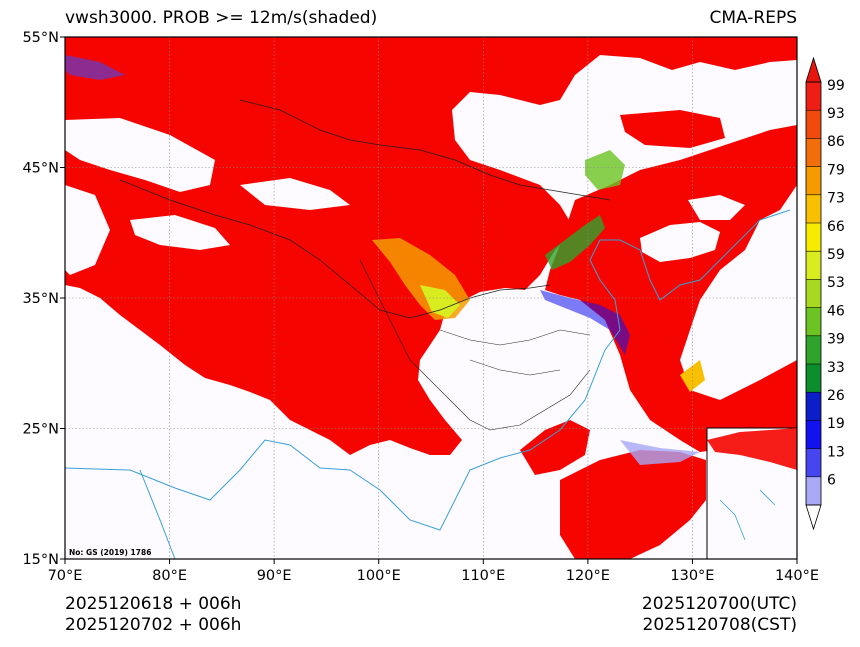 This screenshot has width=860, height=647. What do you see at coordinates (836, 340) in the screenshot?
I see `colorbar-label: 39` at bounding box center [836, 340].